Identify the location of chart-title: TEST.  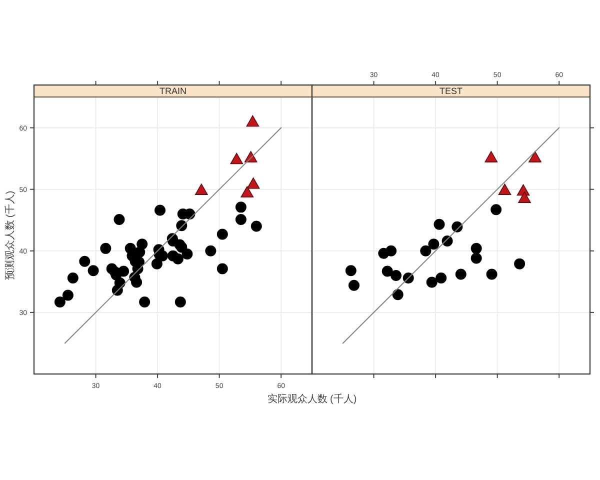
(451, 91).